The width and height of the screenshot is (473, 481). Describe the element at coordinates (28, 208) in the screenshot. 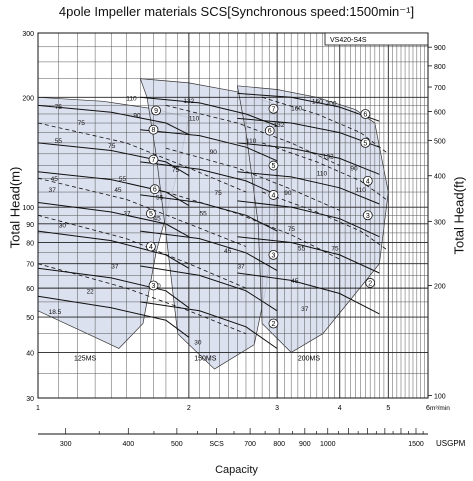

I see `y-tick-label-m: 100` at that location.